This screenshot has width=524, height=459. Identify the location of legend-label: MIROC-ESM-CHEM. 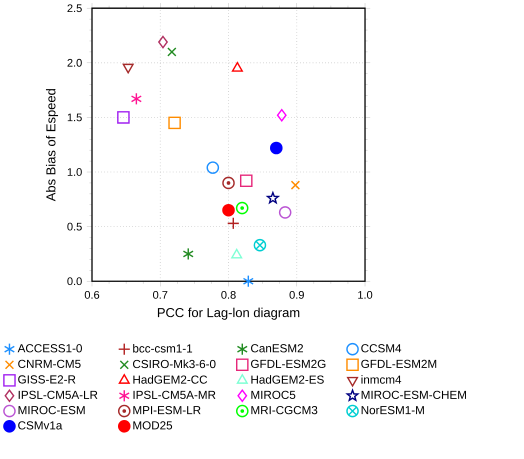
(414, 394).